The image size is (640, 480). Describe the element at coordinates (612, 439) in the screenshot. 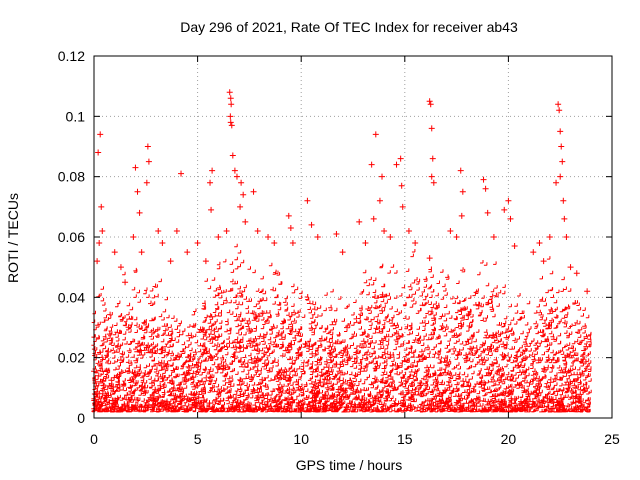

I see `x-tick-label: 25` at that location.